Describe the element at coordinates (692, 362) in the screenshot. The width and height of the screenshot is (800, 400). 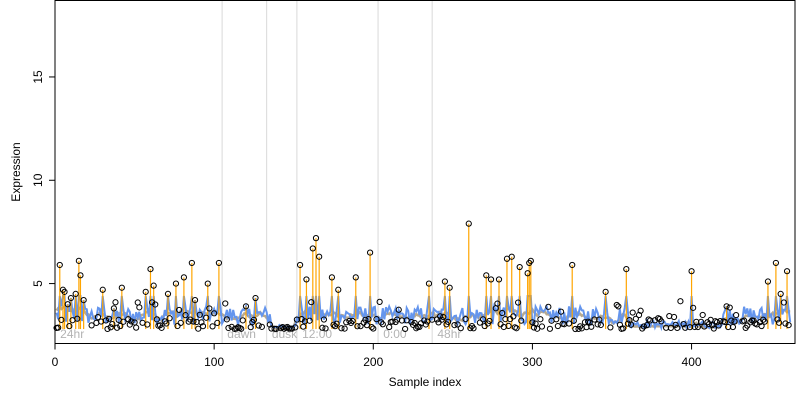
I see `x-tick-label: 400` at that location.